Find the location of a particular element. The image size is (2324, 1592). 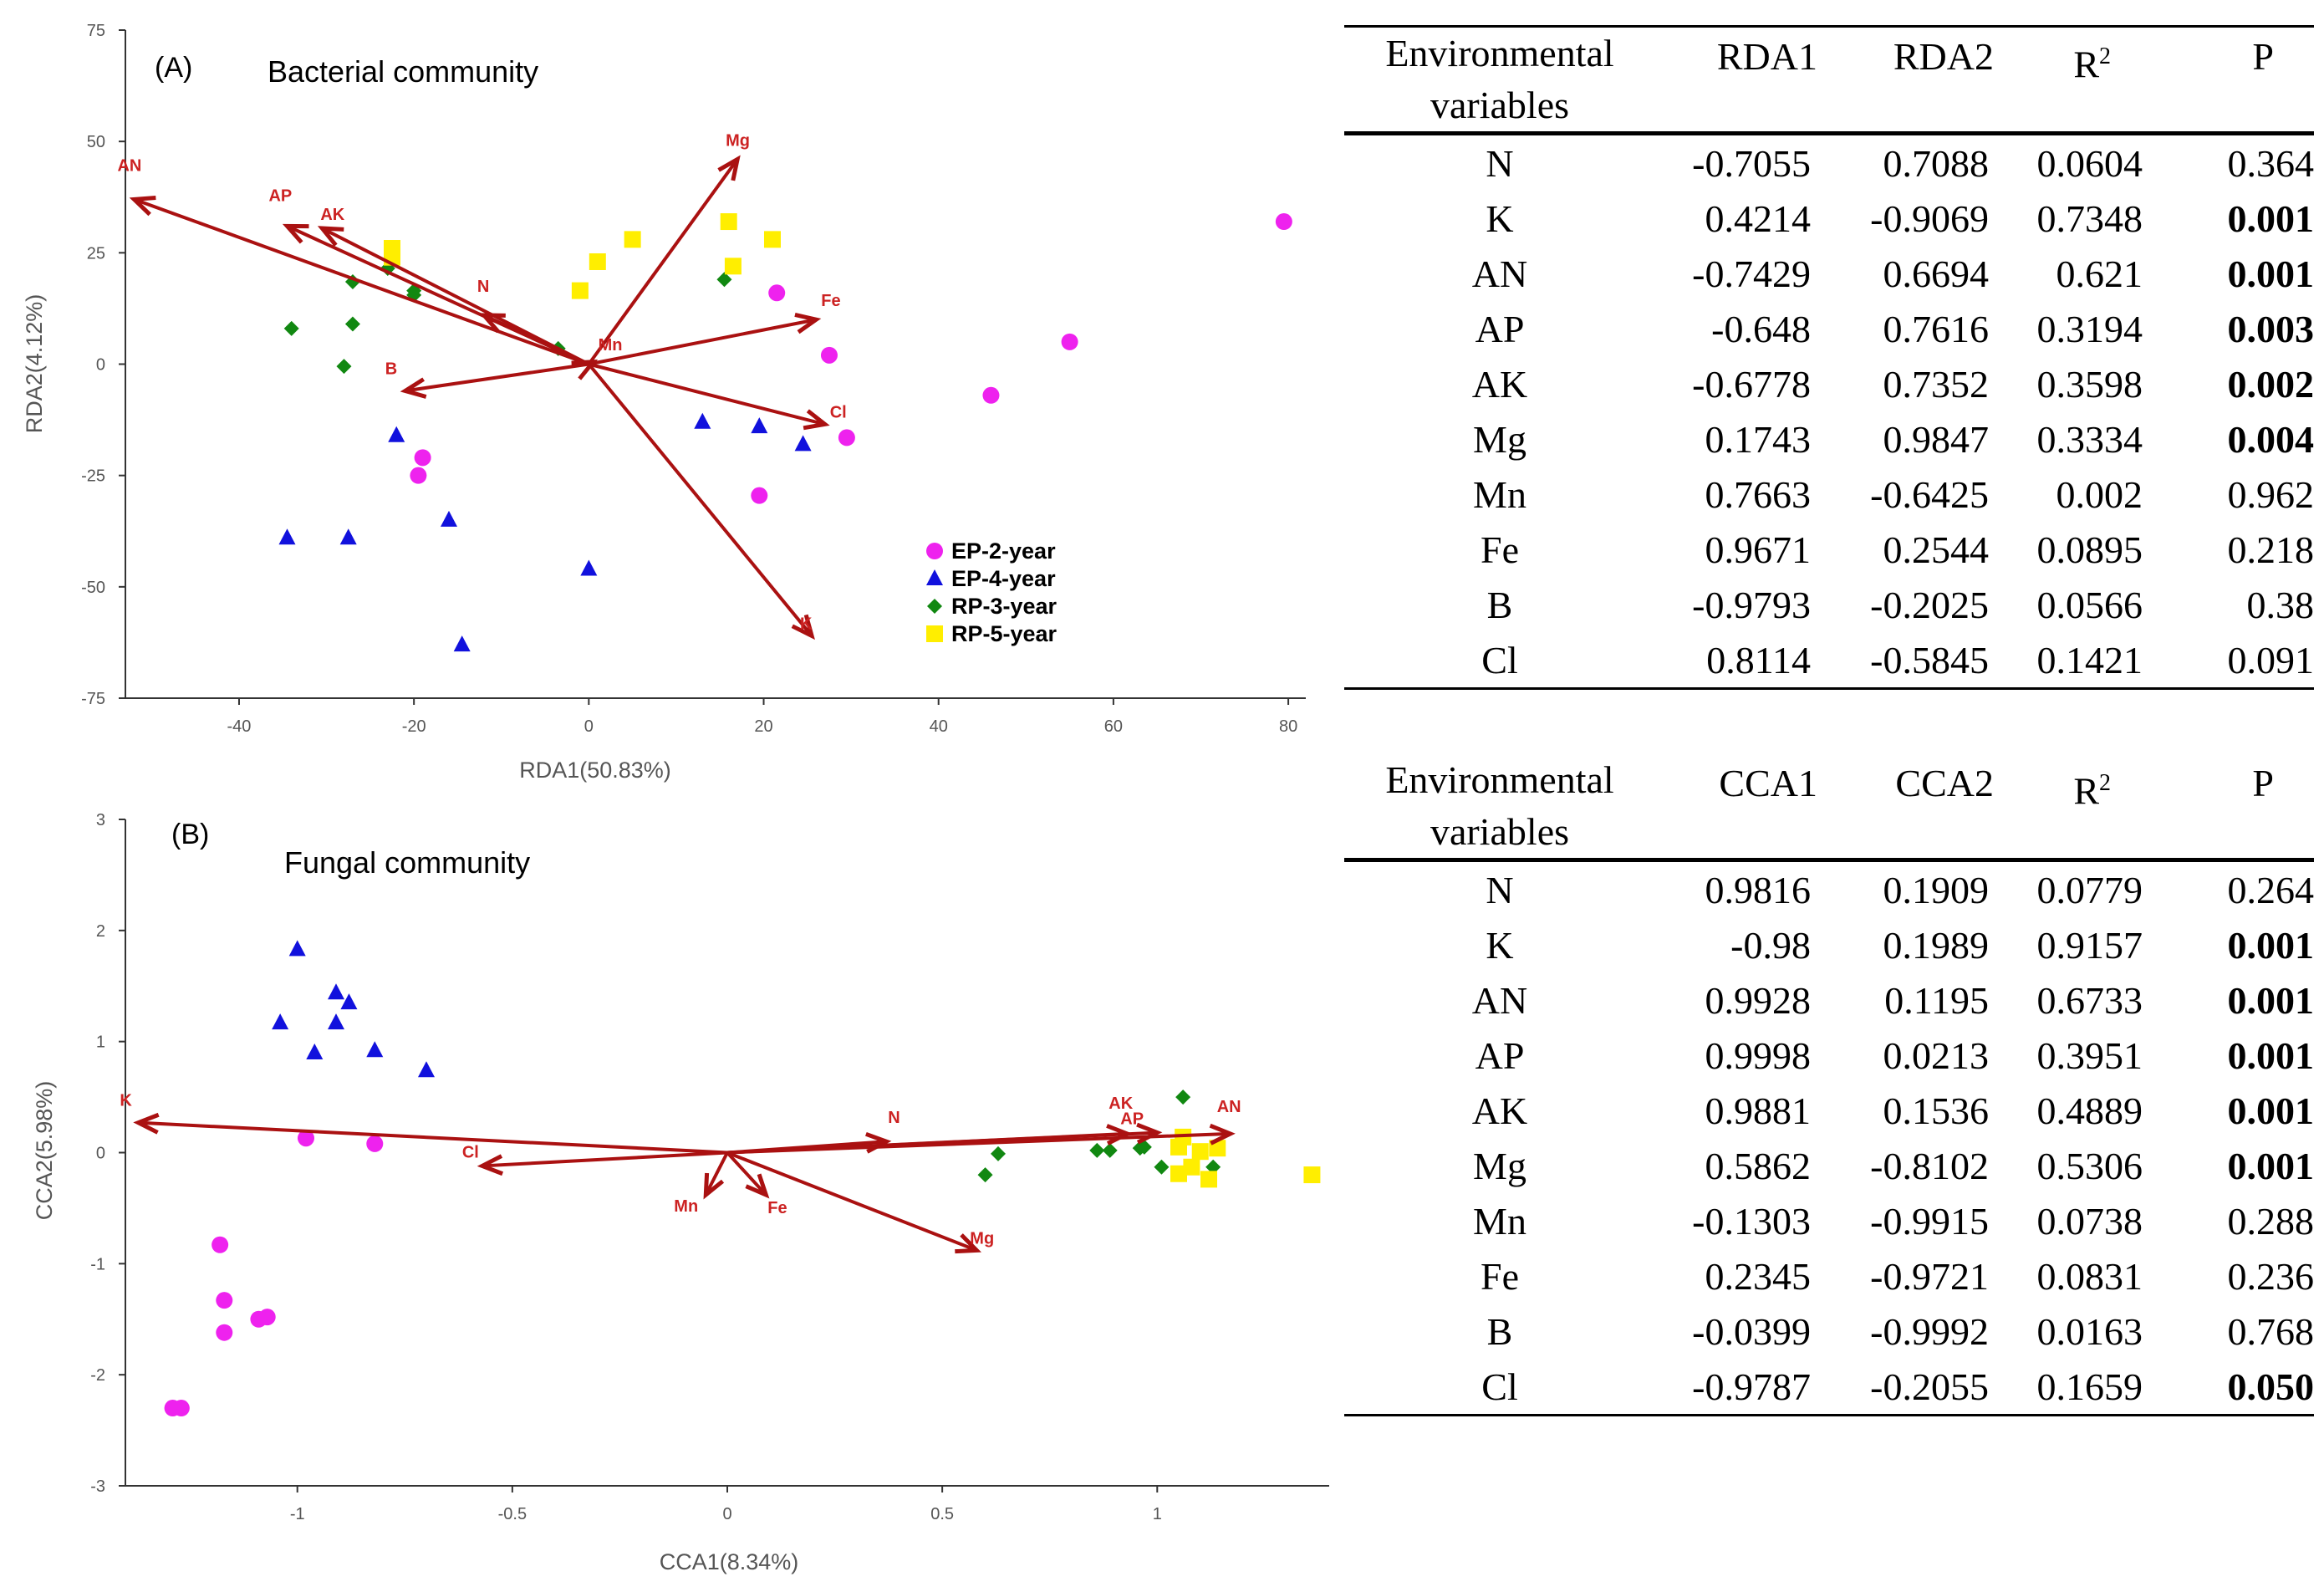

panel-a-title: Bacterial community is located at coordinates (403, 71).